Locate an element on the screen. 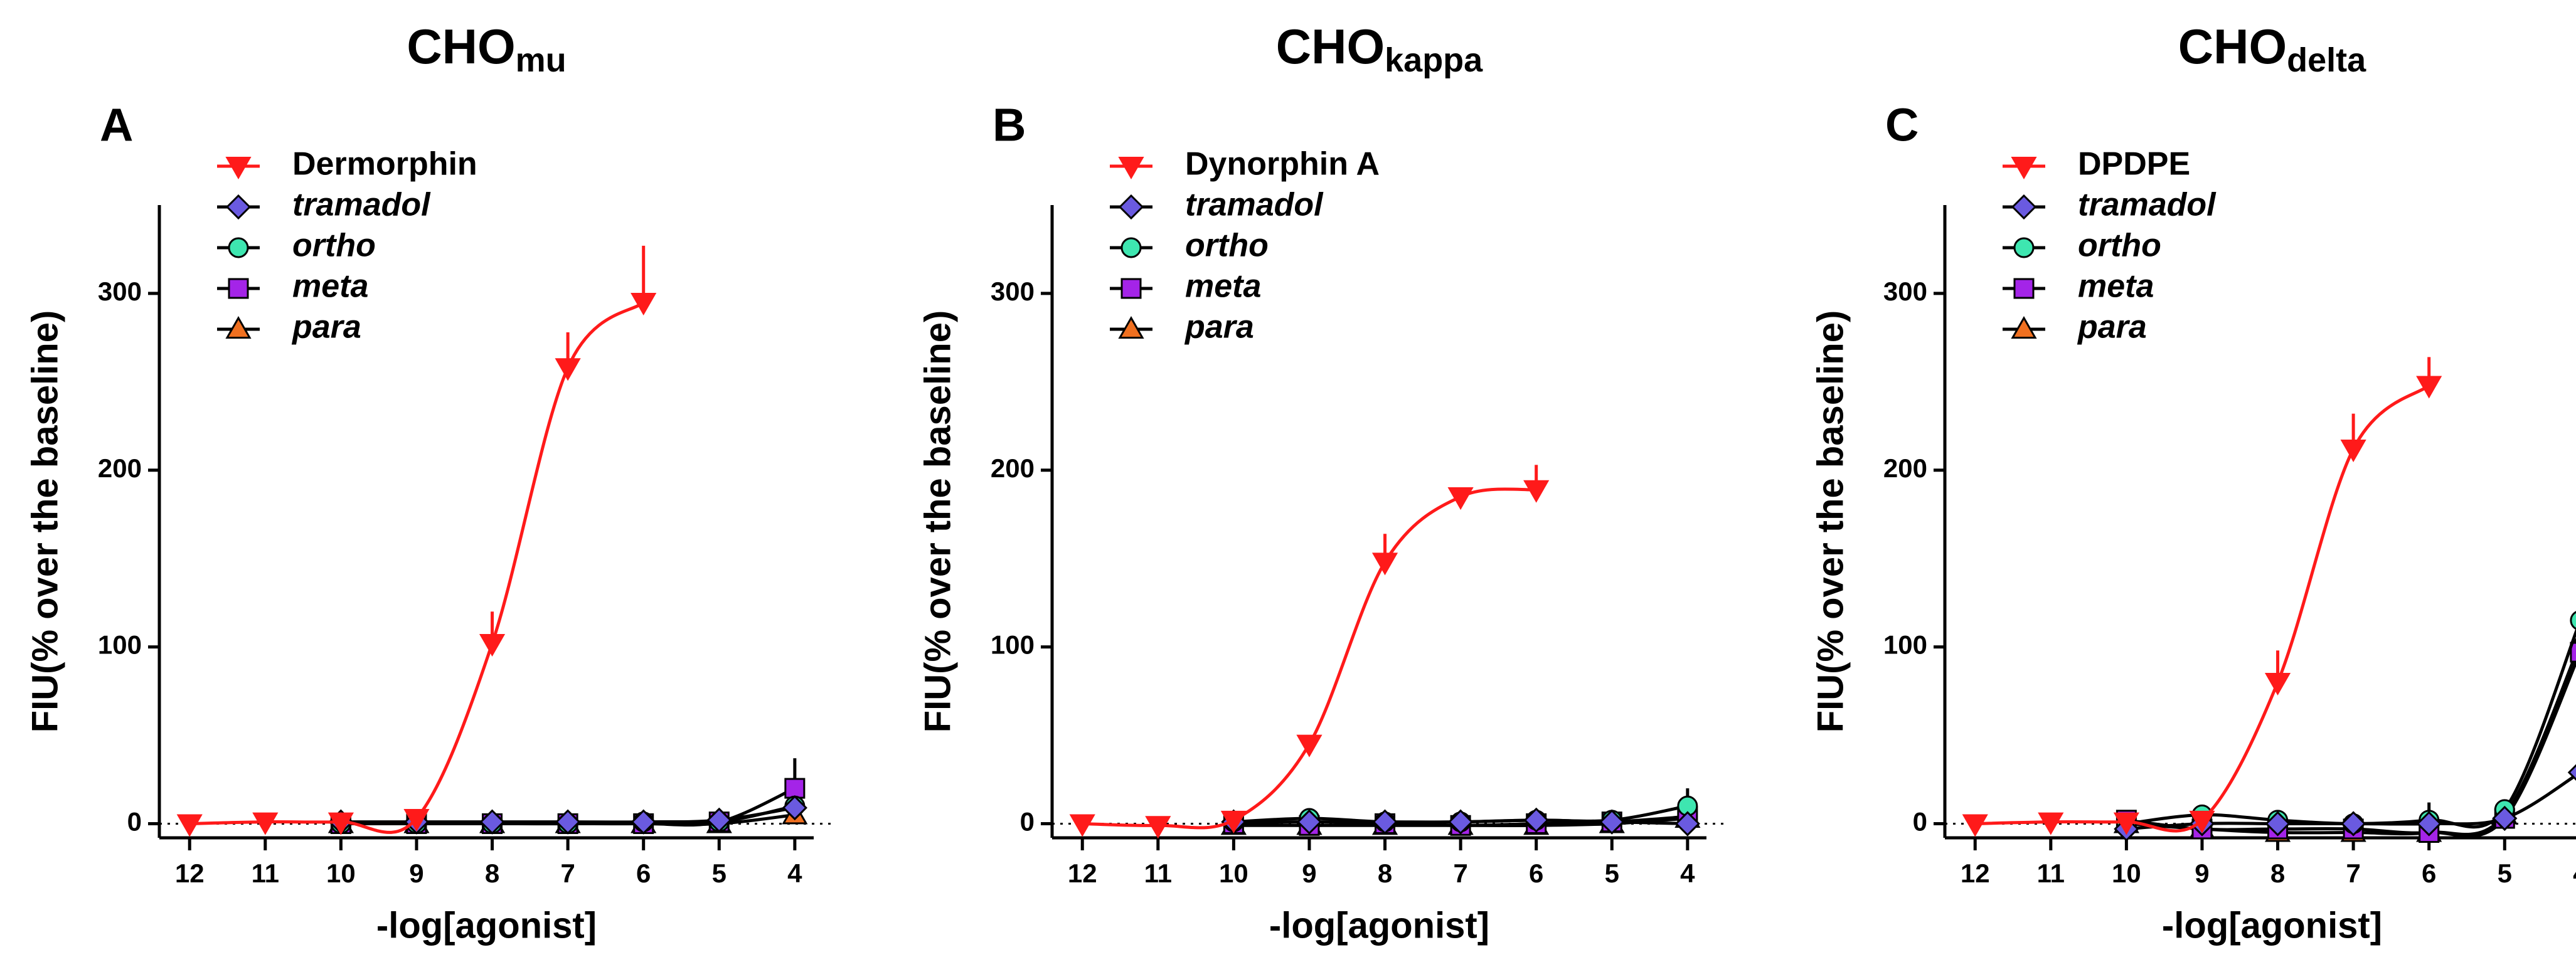  legend-label: DPDPE is located at coordinates (2134, 164).